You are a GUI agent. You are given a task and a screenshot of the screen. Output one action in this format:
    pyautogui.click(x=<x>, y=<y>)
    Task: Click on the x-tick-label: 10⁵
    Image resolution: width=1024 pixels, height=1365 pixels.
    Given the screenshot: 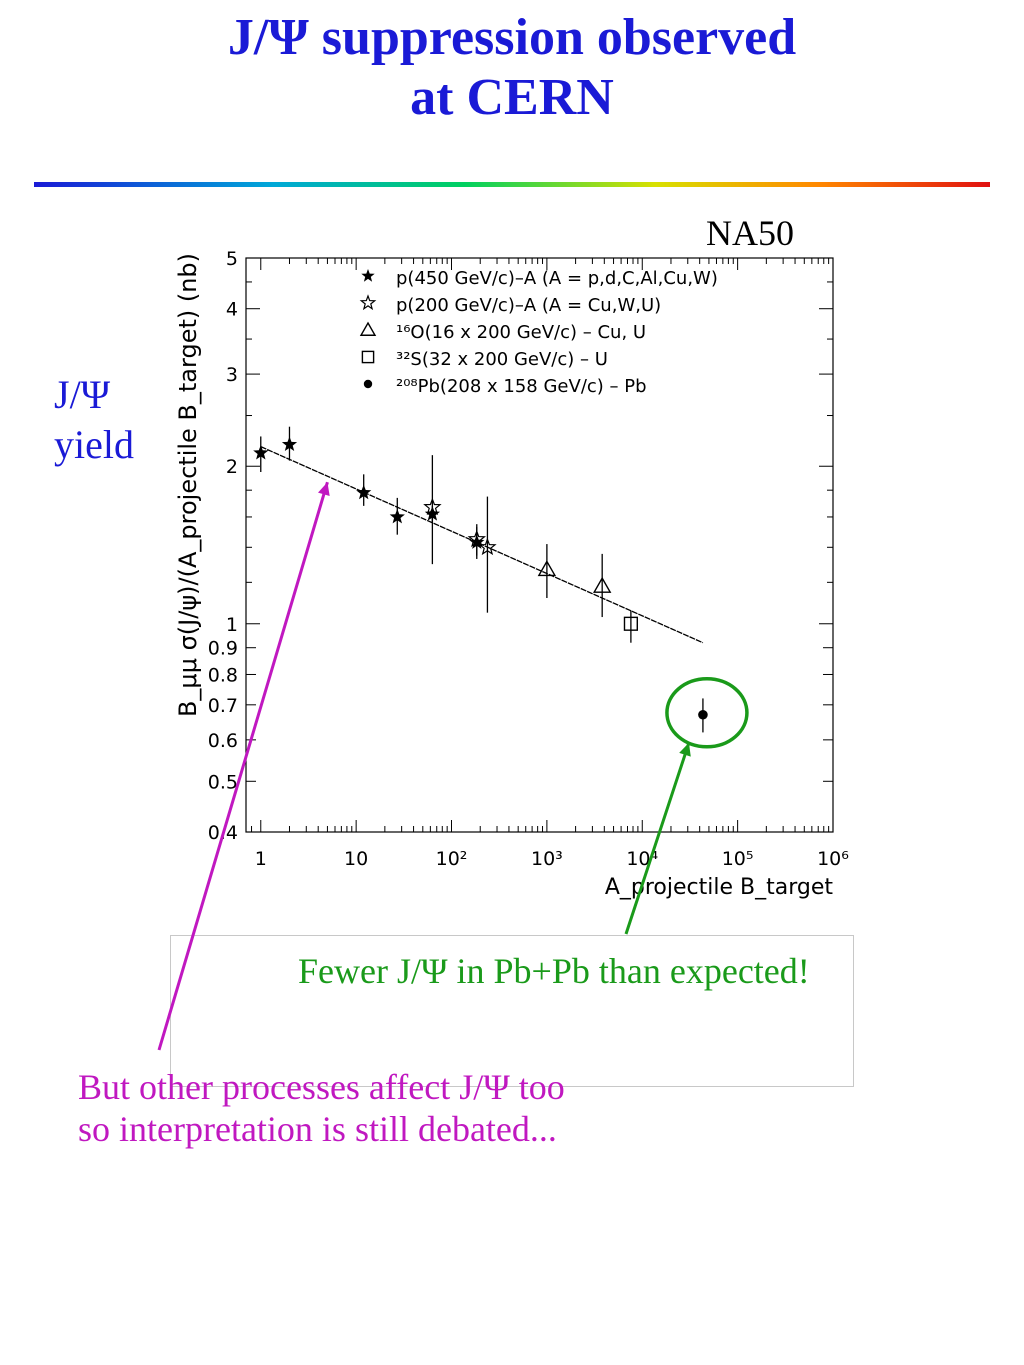 What is the action you would take?
    pyautogui.click(x=738, y=859)
    